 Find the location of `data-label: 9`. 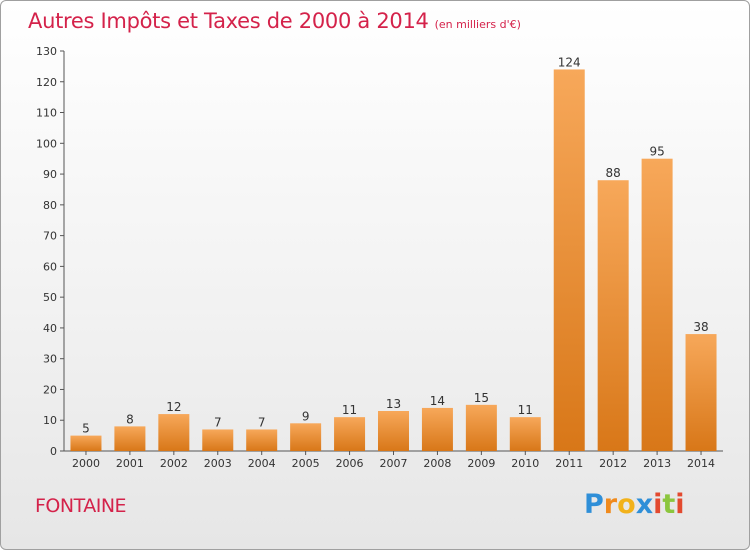

data-label: 9 is located at coordinates (306, 416).